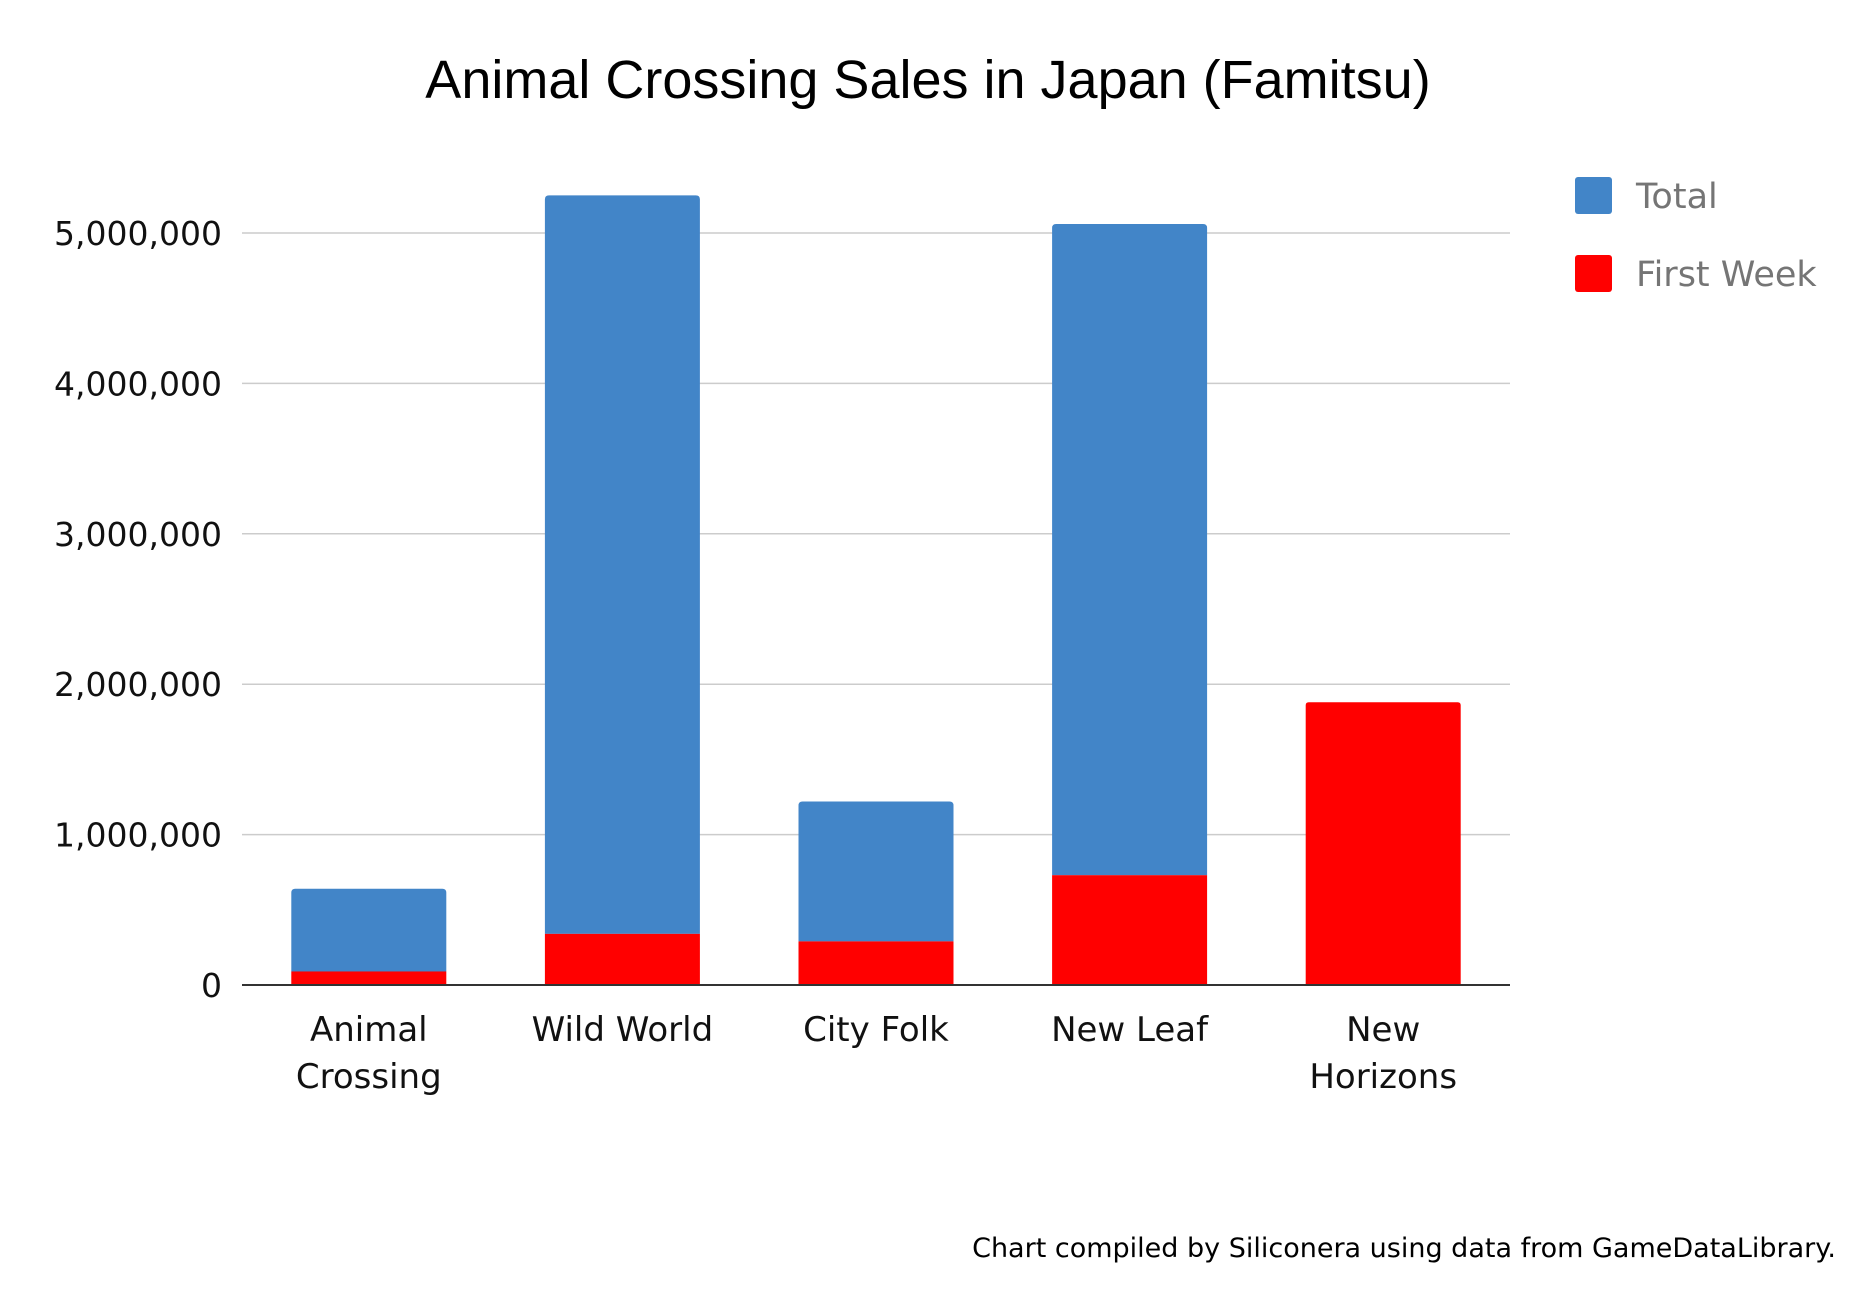  I want to click on x-tick-label: Wild World, so click(623, 1030).